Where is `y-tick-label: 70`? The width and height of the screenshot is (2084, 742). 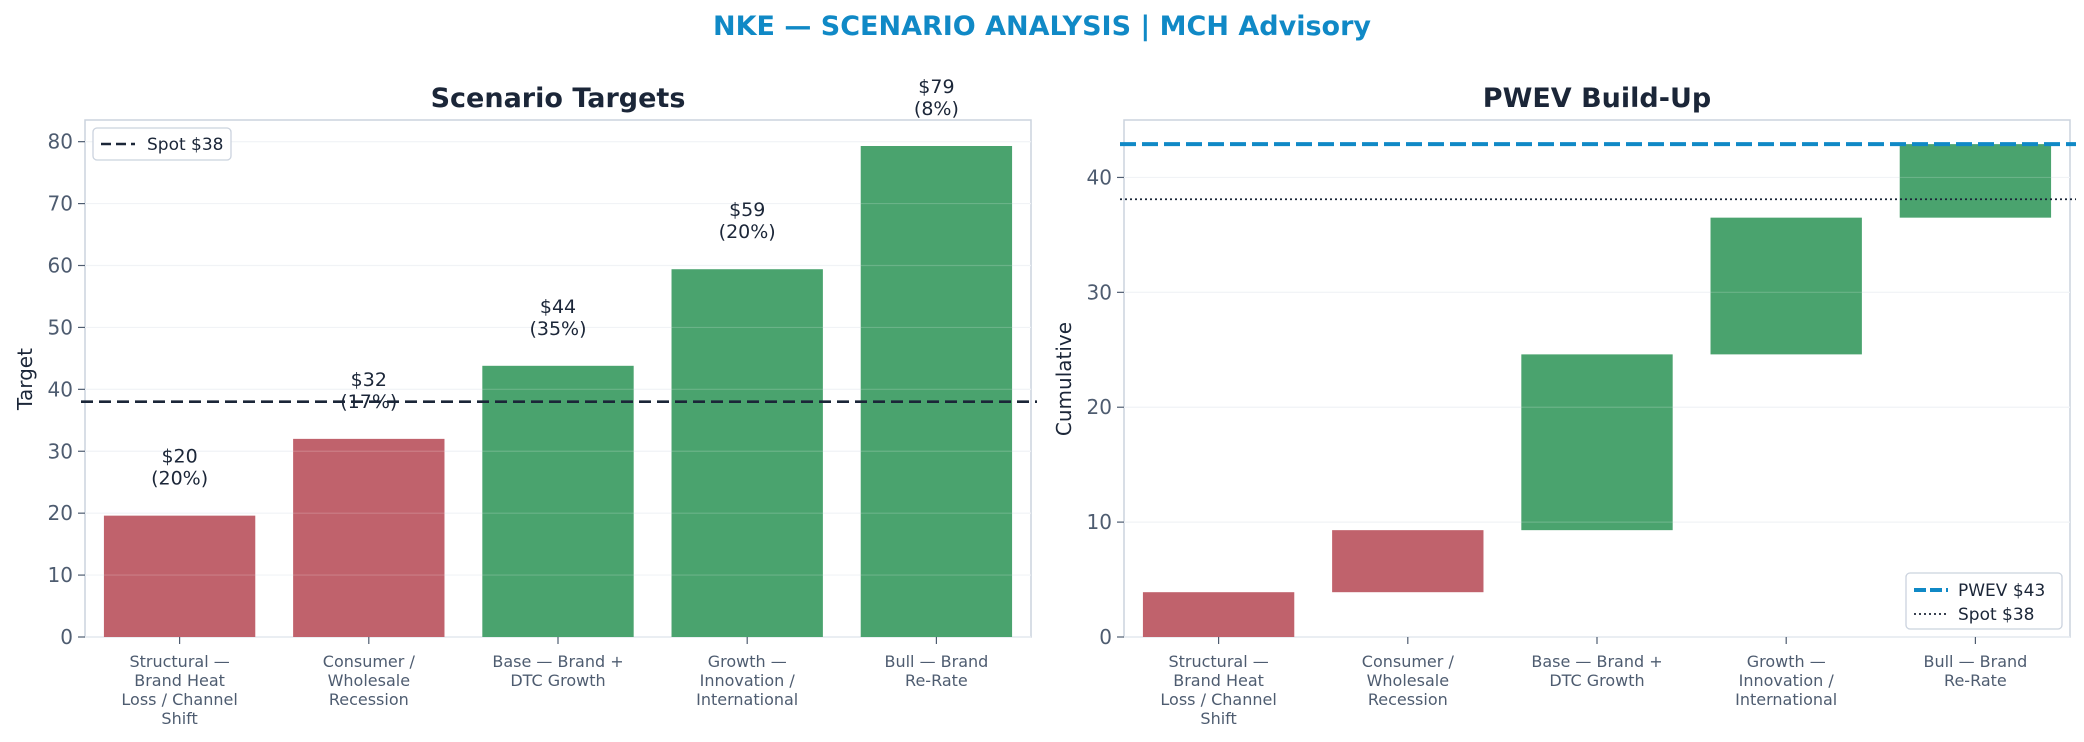 y-tick-label: 70 is located at coordinates (60, 204).